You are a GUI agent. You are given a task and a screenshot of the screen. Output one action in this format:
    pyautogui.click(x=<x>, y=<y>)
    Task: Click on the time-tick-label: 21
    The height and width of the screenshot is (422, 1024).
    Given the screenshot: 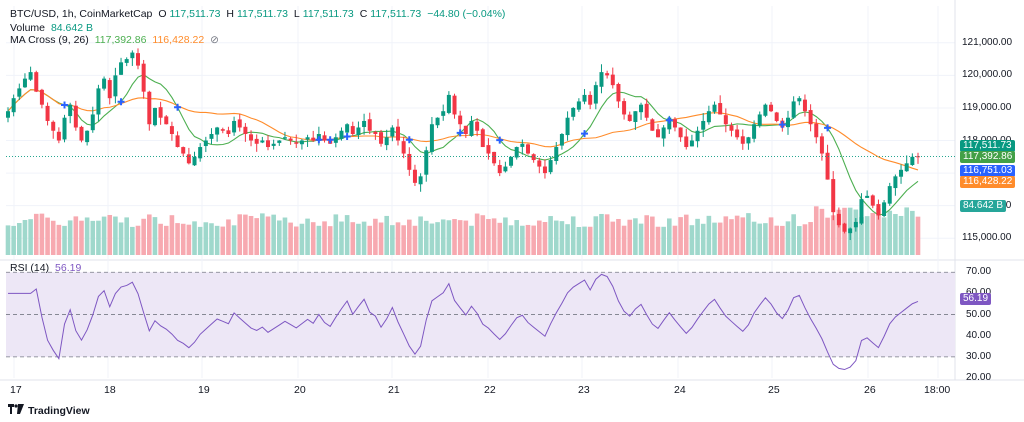 What is the action you would take?
    pyautogui.click(x=394, y=390)
    